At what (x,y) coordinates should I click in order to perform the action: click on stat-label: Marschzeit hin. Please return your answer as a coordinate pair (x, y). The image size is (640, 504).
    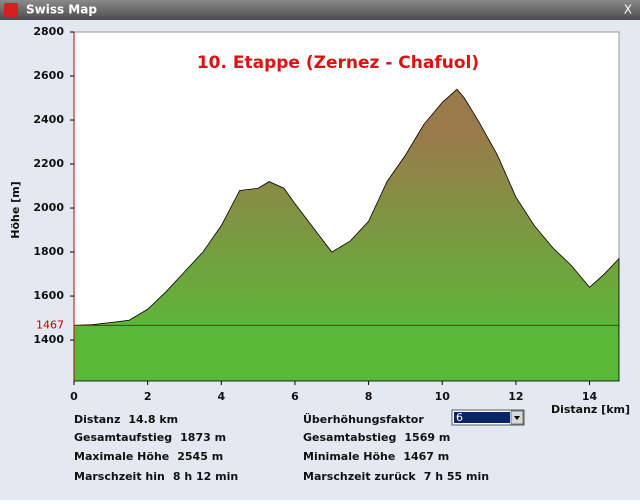
    Looking at the image, I should click on (119, 476).